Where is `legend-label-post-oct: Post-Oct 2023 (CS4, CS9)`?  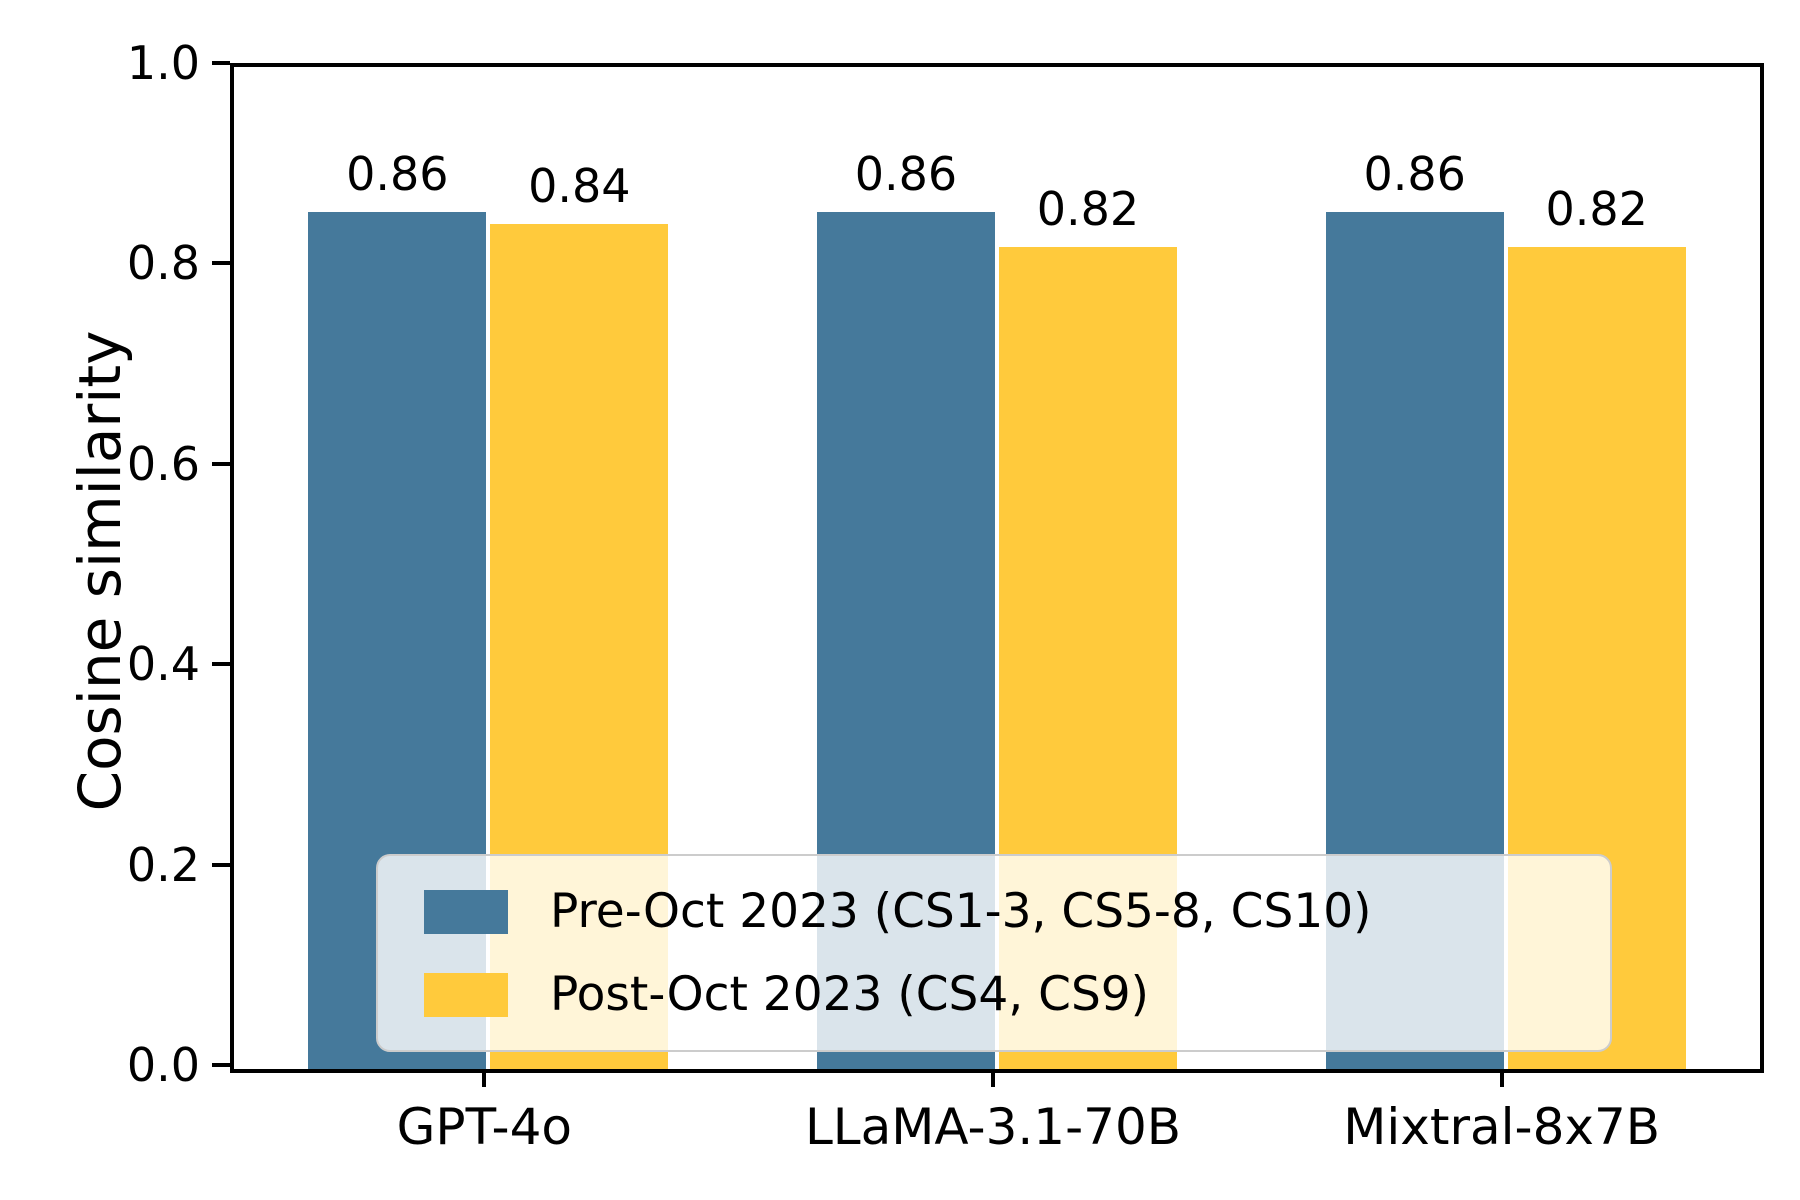 legend-label-post-oct: Post-Oct 2023 (CS4, CS9) is located at coordinates (850, 994).